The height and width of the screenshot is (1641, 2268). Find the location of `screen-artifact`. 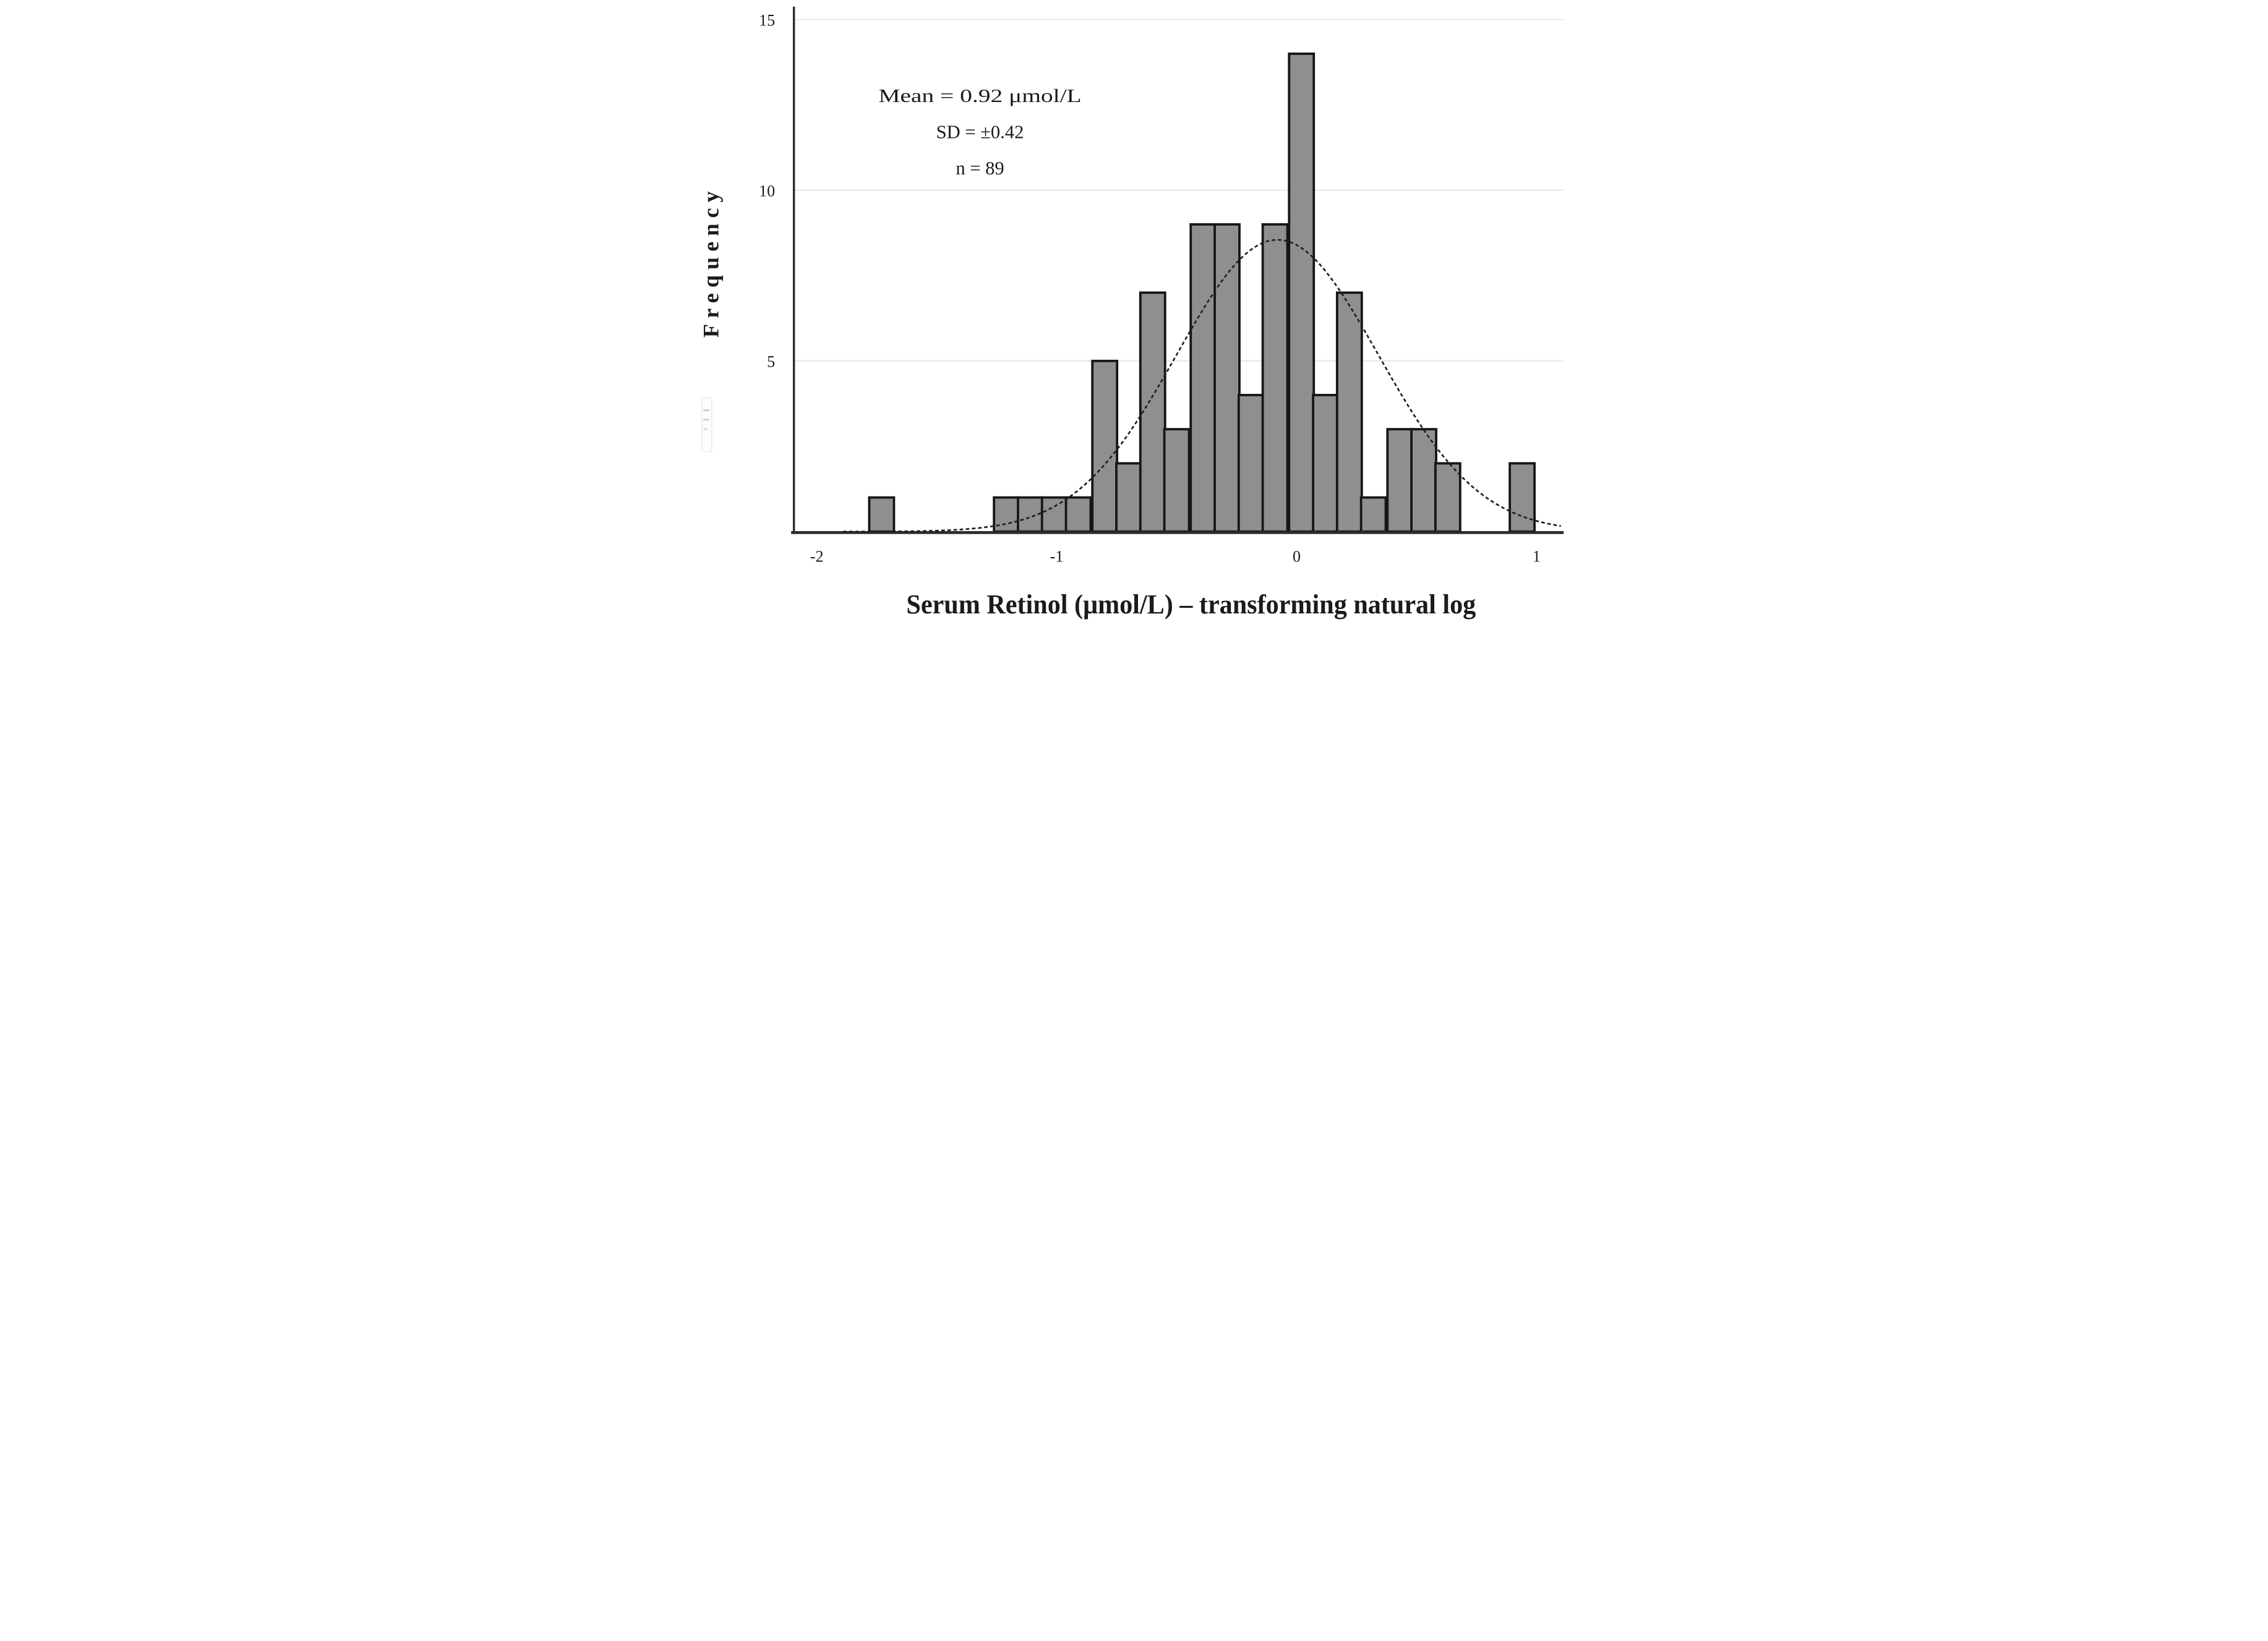

screen-artifact is located at coordinates (706, 426).